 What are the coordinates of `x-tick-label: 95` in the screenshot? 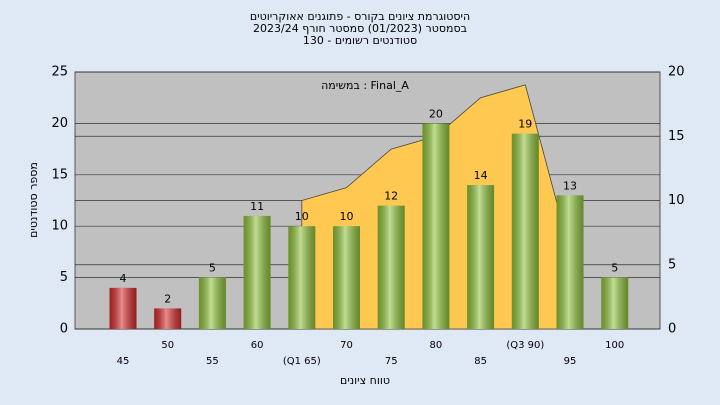 It's located at (570, 361).